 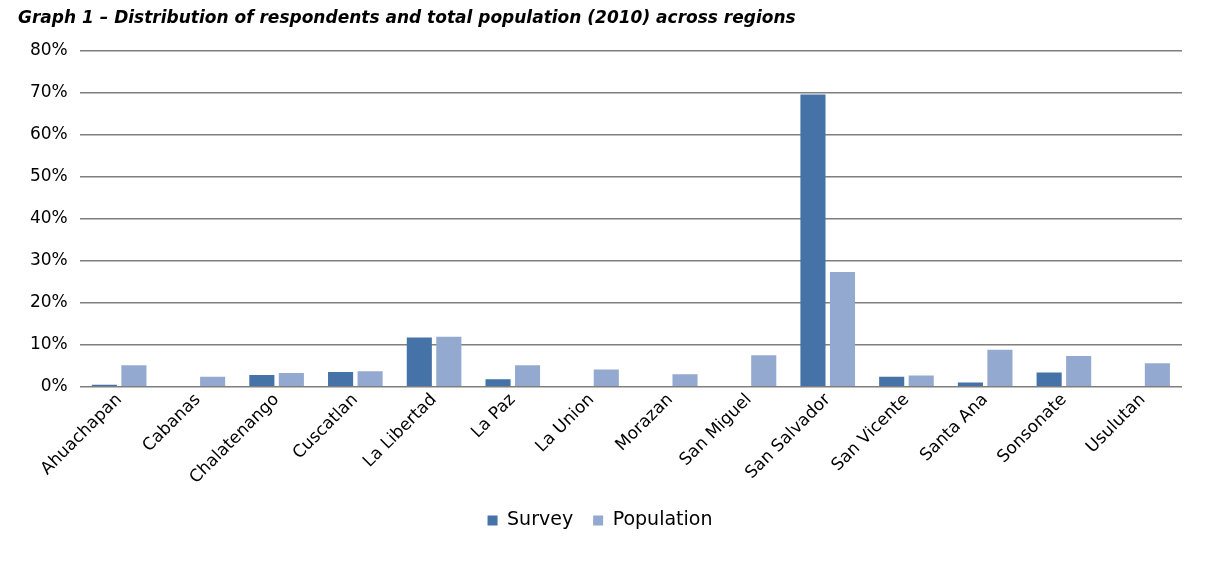 What do you see at coordinates (48, 259) in the screenshot?
I see `y-tick-label: 30%` at bounding box center [48, 259].